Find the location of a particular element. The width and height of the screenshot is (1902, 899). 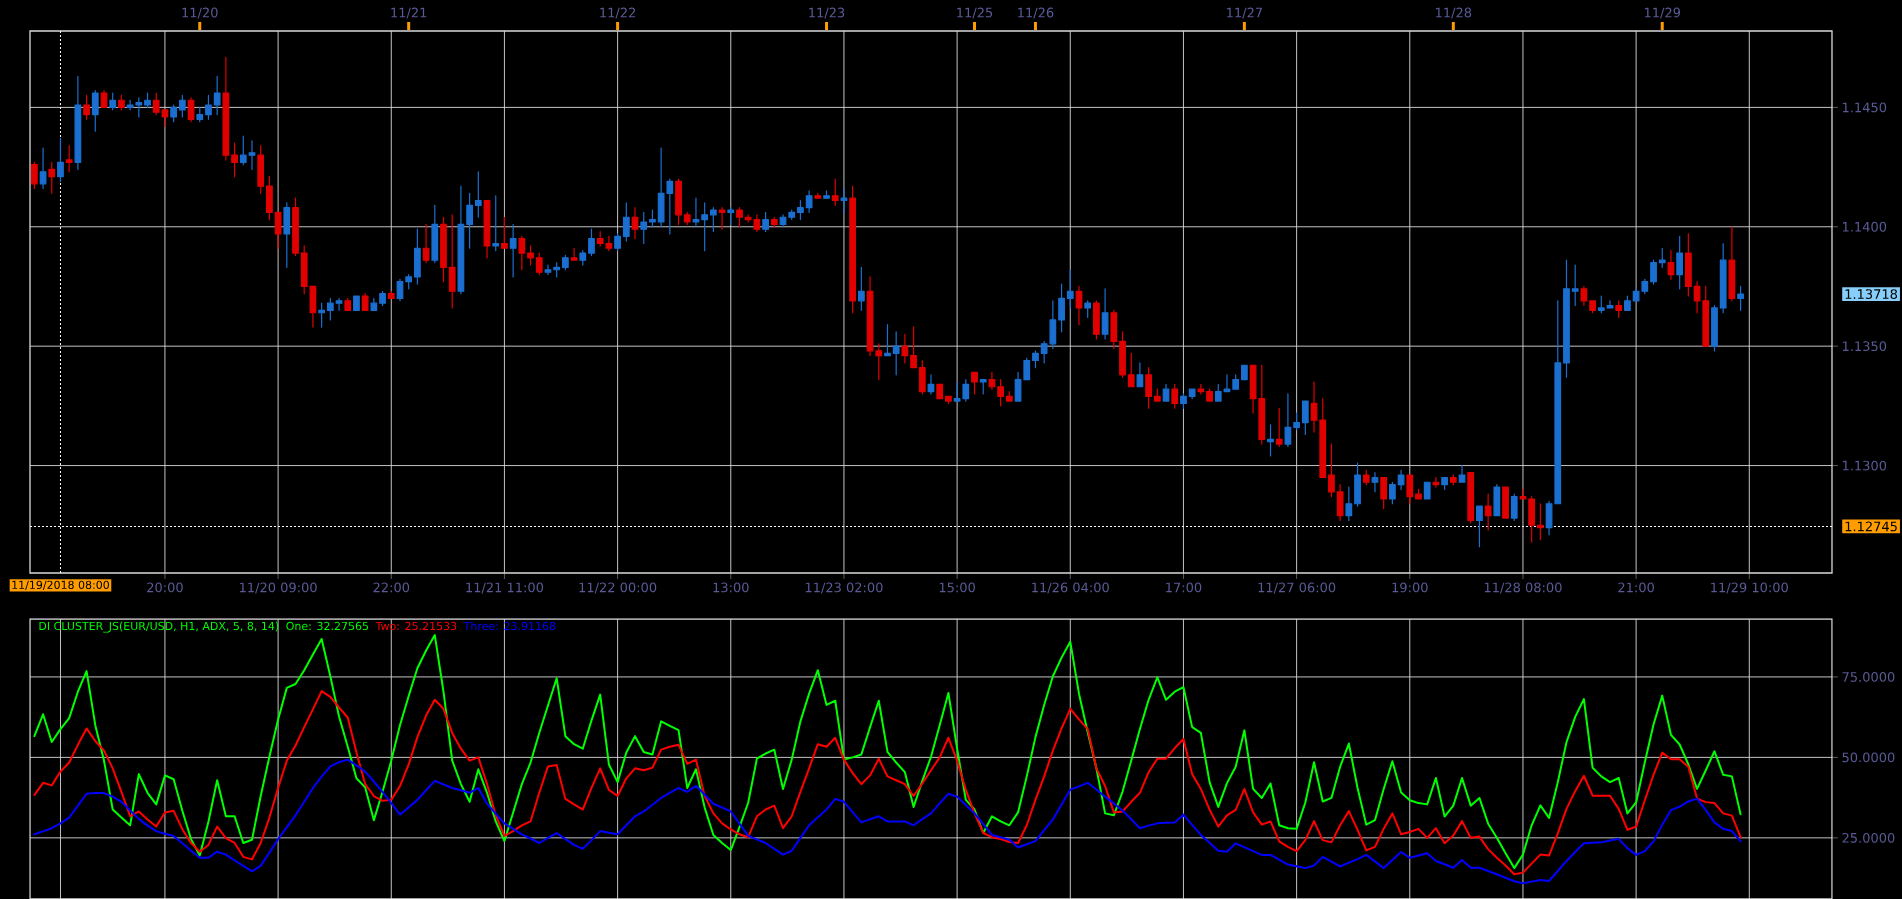

category-label: 11/26 is located at coordinates (1036, 13).